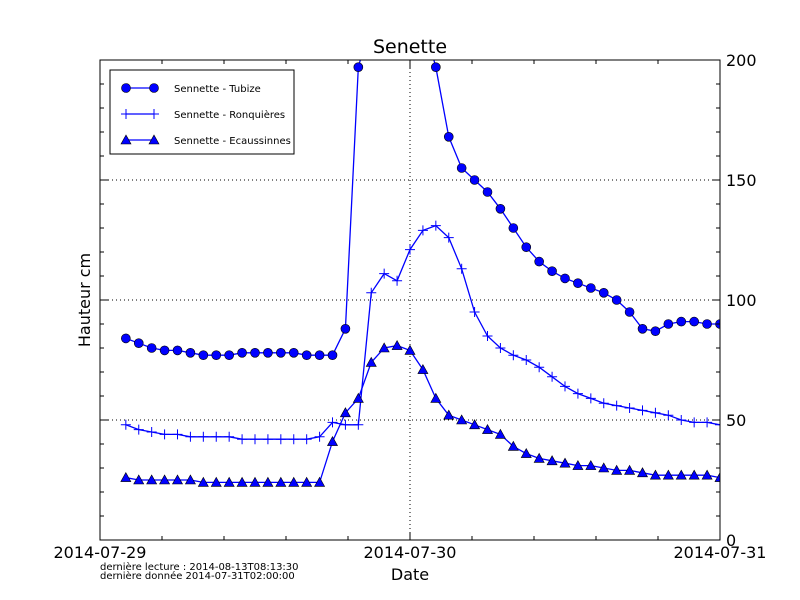 Image resolution: width=800 pixels, height=600 pixels. Describe the element at coordinates (199, 567) in the screenshot. I see `last-read-text: dernière lecture : 2014-08-13T08:13:30` at that location.